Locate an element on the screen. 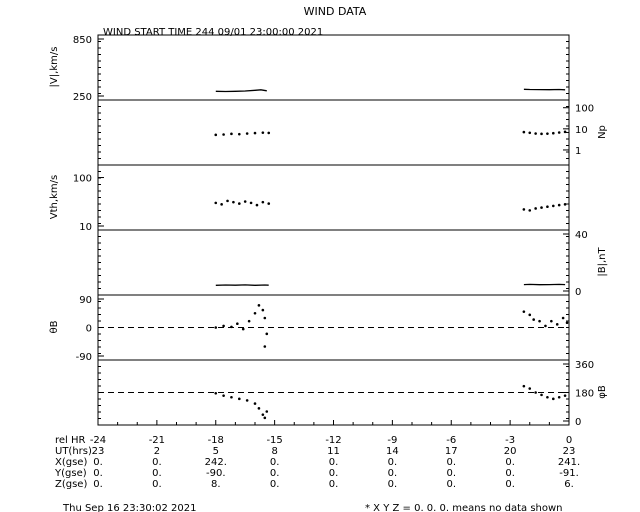 The image size is (640, 512). row-value: -9 is located at coordinates (392, 440).